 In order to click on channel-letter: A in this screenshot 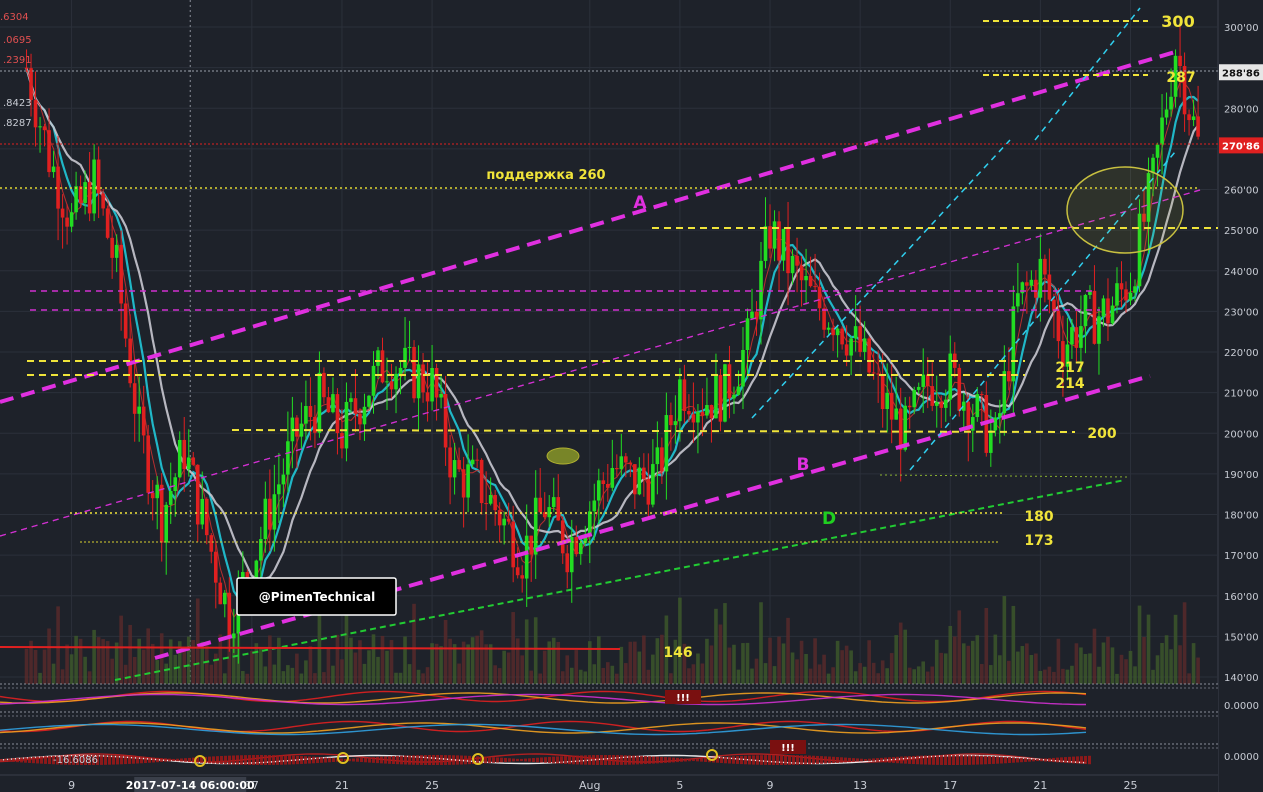, I will do `click(640, 203)`.